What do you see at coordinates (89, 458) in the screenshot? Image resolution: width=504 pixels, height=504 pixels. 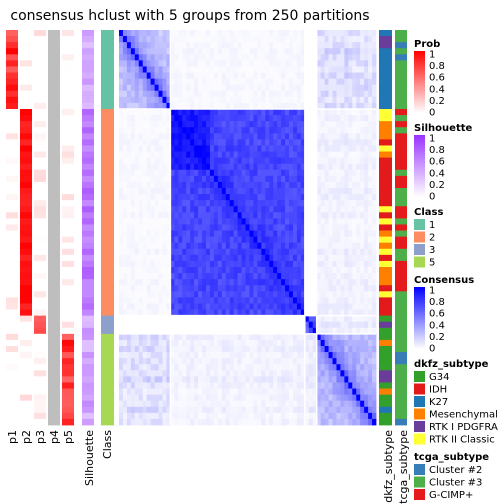 I see `column-label-silhouette: Silhouette` at bounding box center [89, 458].